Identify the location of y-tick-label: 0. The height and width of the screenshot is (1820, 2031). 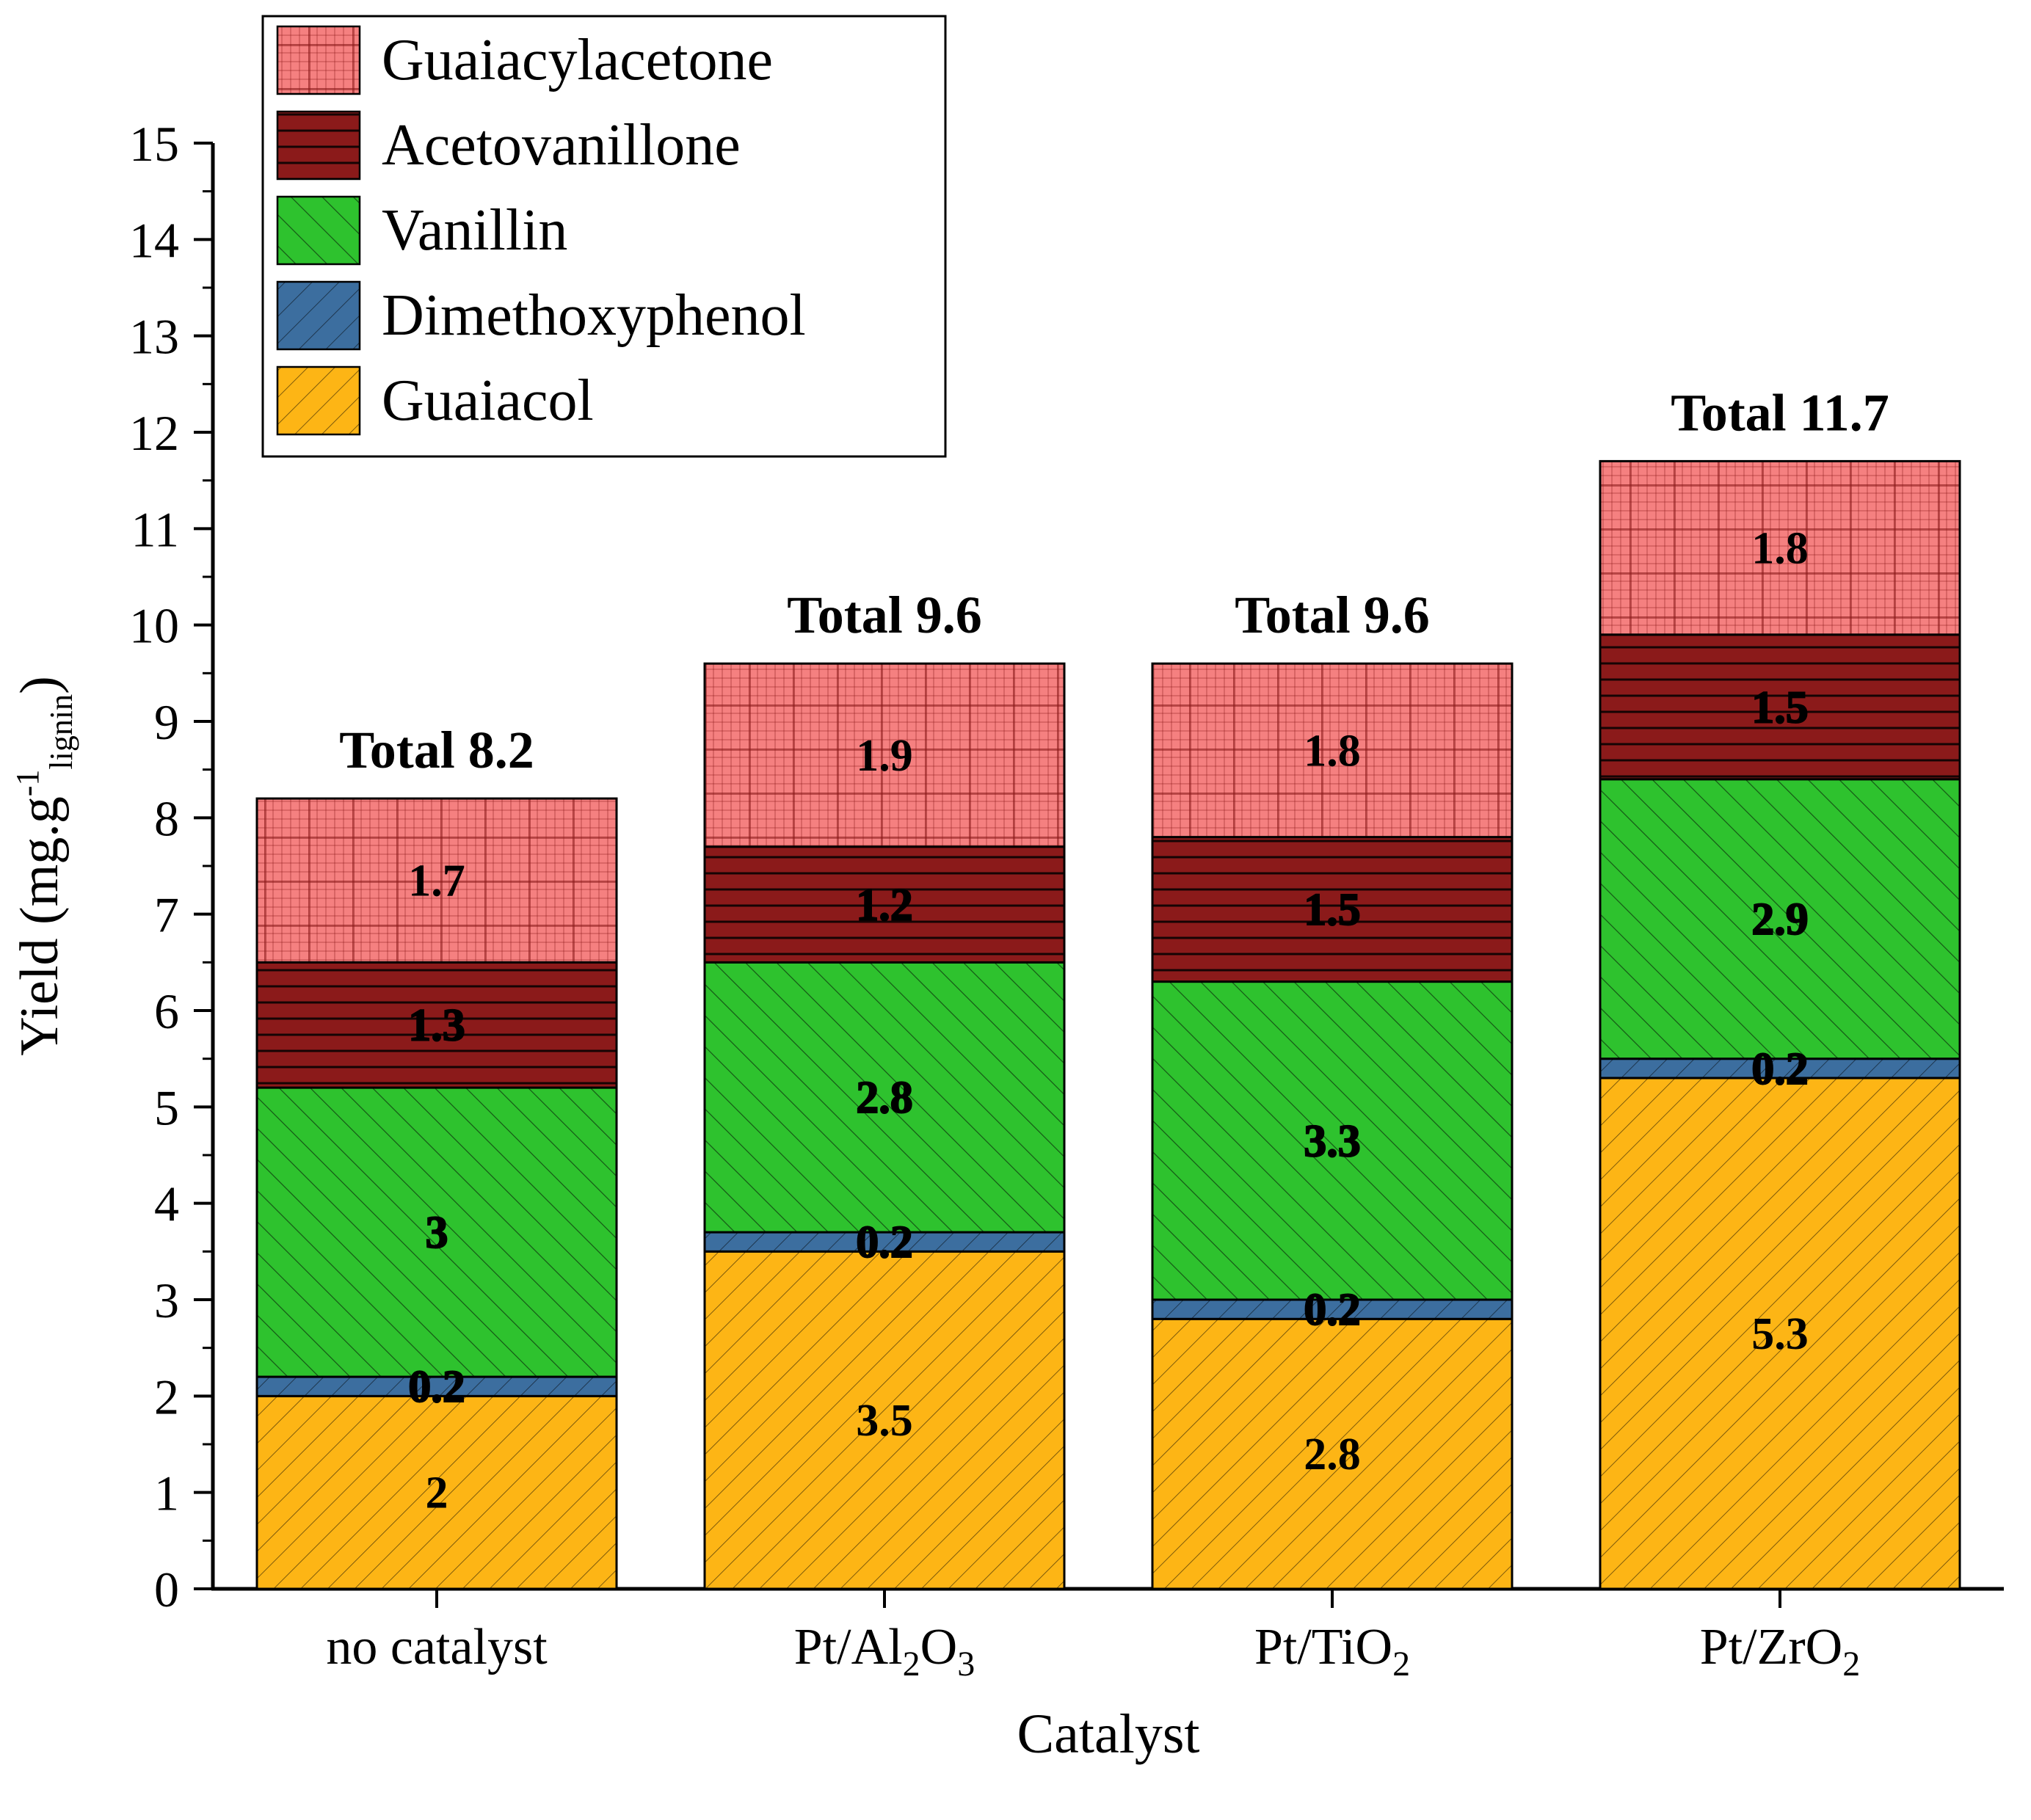
(166, 1589).